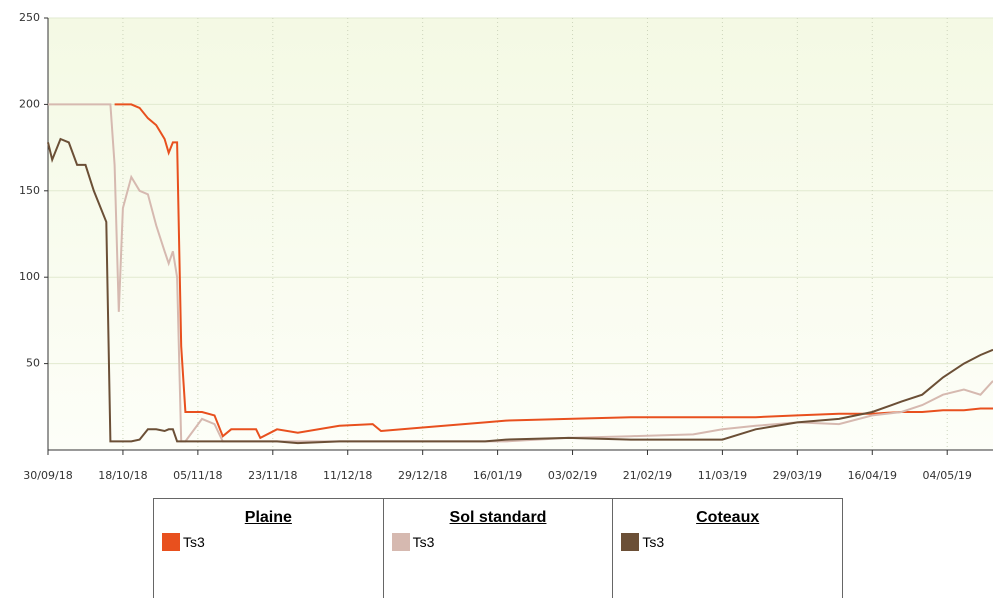  What do you see at coordinates (122, 475) in the screenshot?
I see `x-tick-label: 18/10/18` at bounding box center [122, 475].